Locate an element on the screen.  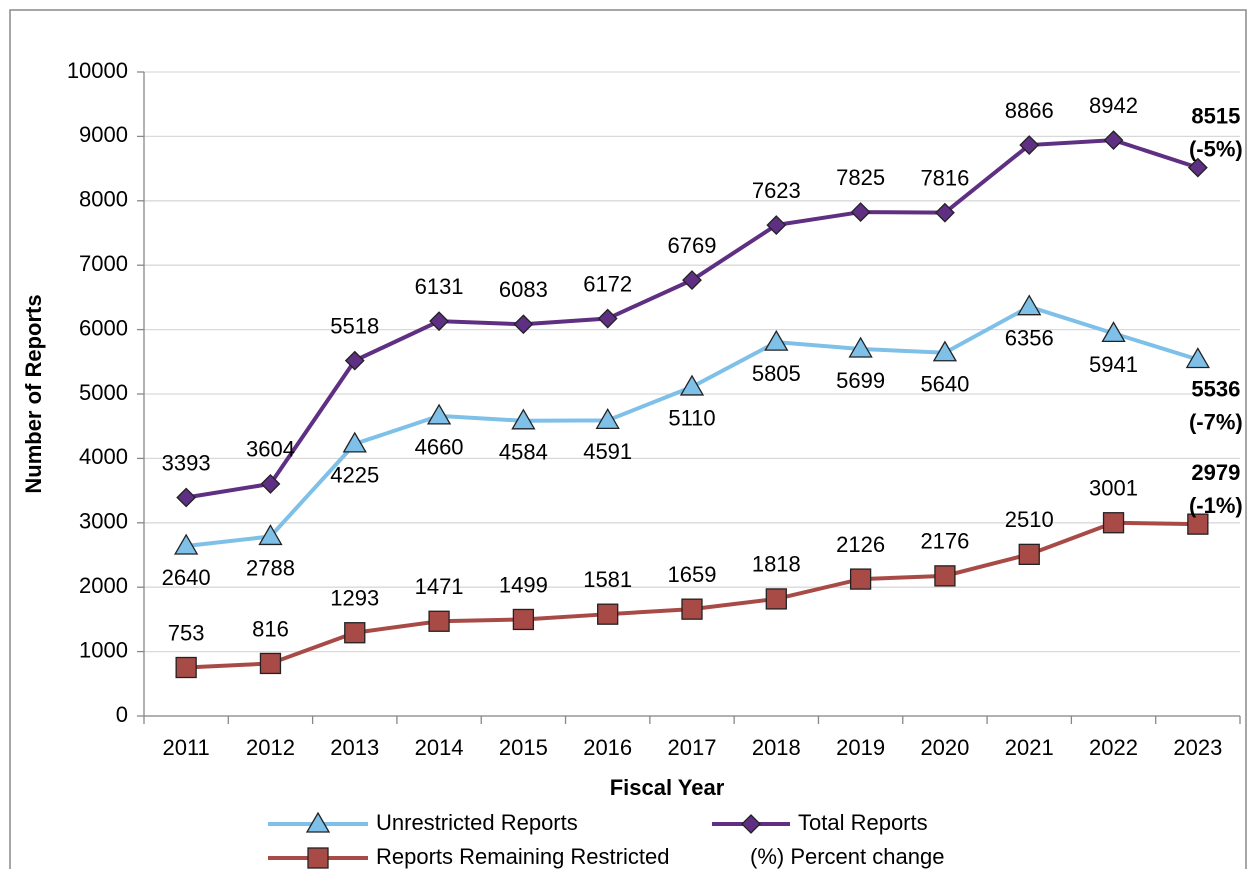
y-axis-title: Number of Reports is located at coordinates (33, 393).